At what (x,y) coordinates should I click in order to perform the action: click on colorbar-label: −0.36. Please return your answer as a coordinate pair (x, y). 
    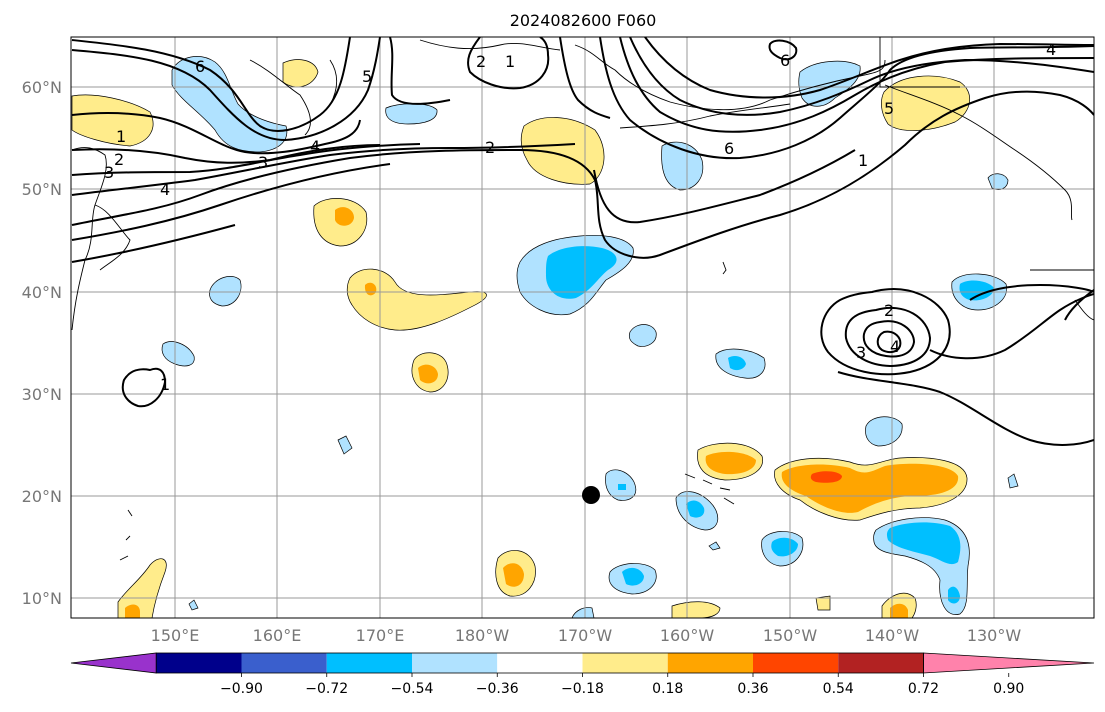
    Looking at the image, I should click on (497, 689).